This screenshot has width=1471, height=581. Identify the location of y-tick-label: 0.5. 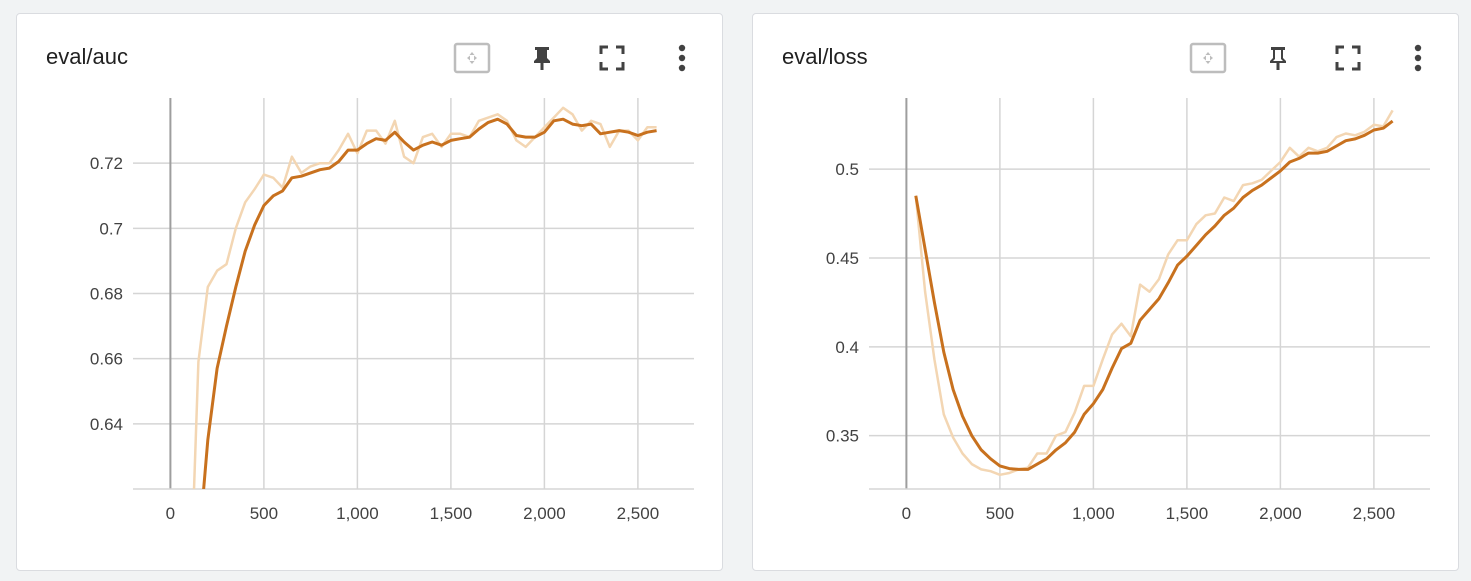
(847, 169).